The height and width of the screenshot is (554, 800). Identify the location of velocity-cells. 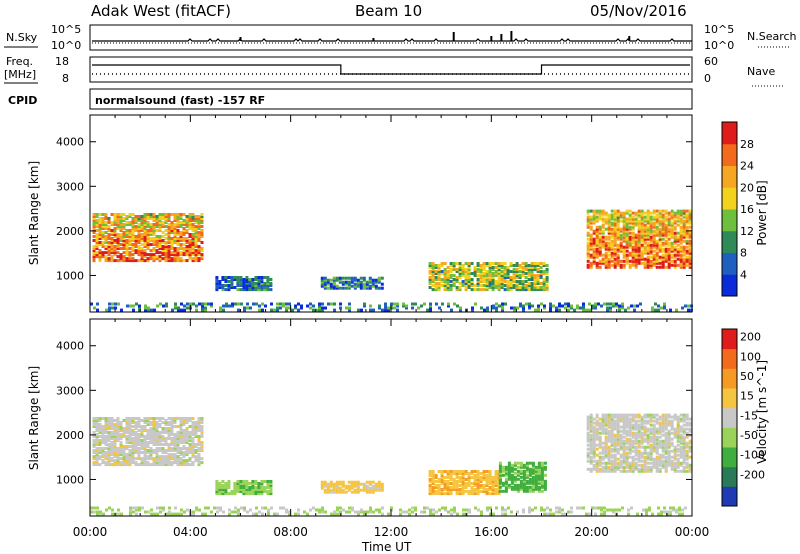
(391, 464).